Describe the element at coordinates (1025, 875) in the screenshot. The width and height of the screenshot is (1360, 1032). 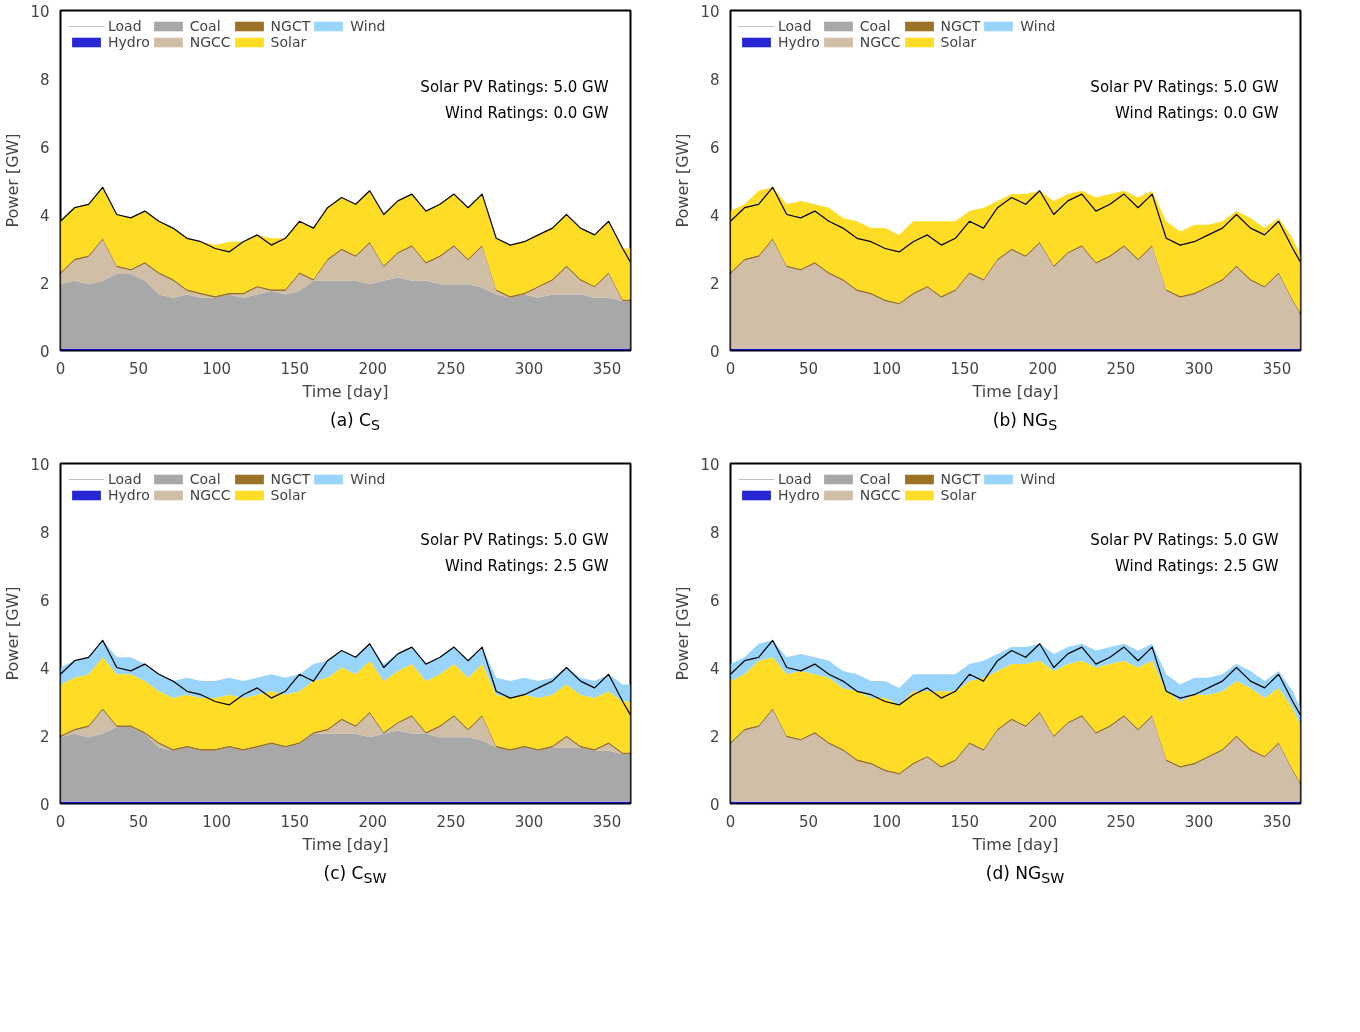
I see `text: (d) NG$_{SW}$` at that location.